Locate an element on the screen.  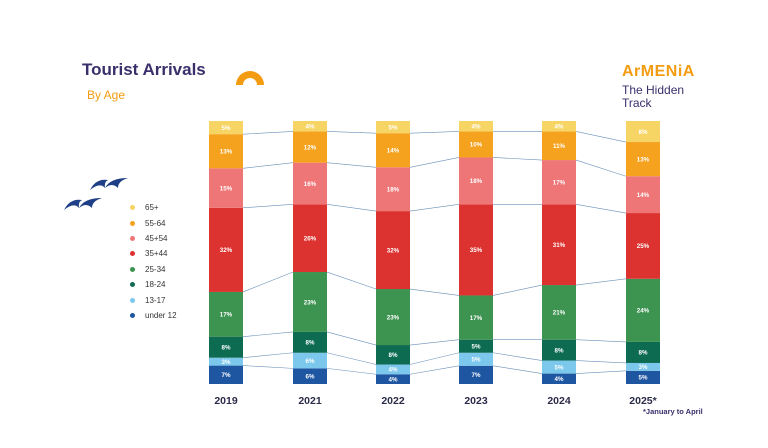
data-label: 35% is located at coordinates (476, 250).